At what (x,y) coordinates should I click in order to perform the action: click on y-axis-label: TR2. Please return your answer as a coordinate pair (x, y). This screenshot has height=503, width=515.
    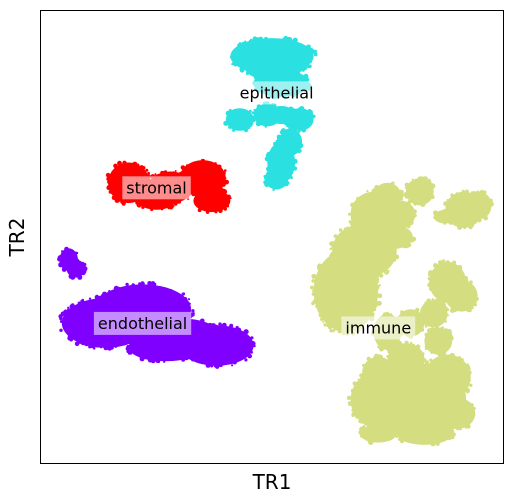
    Looking at the image, I should click on (17, 238).